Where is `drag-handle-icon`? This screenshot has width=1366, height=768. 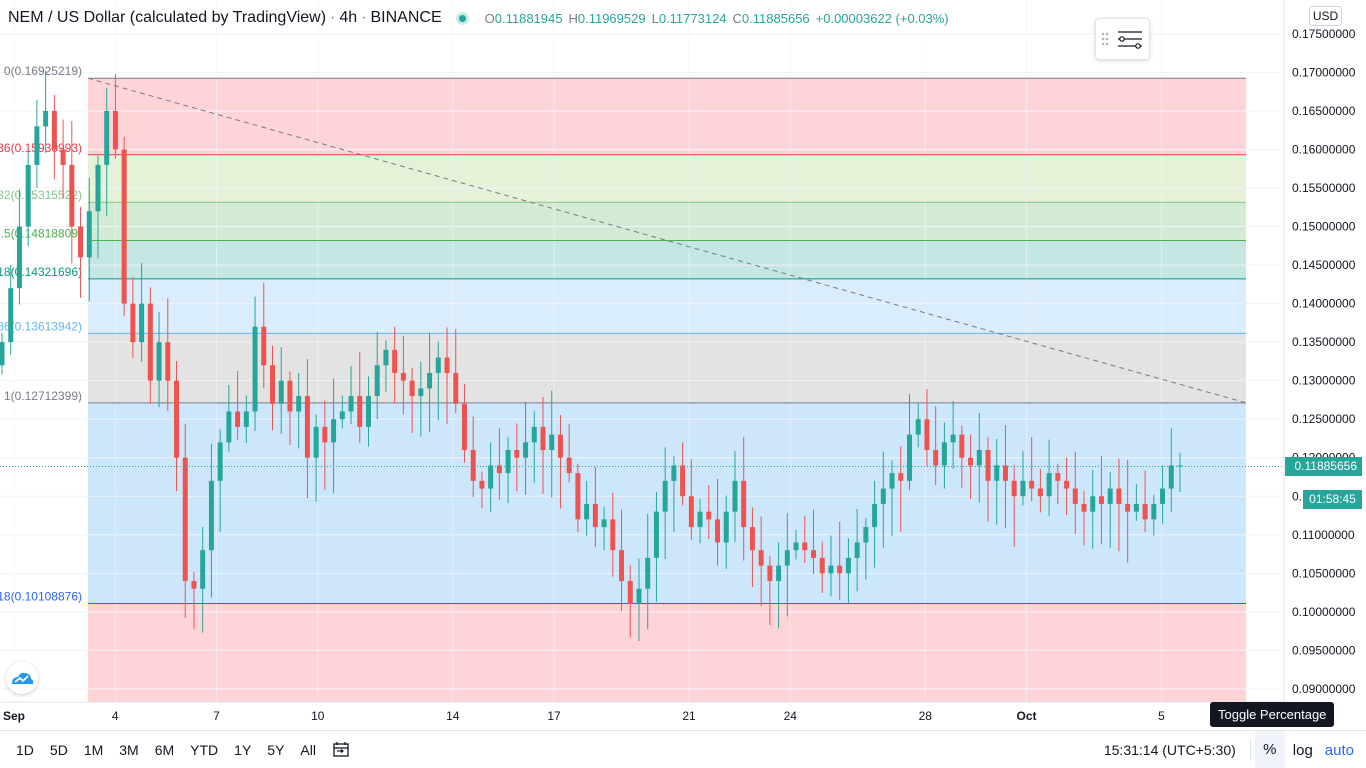 drag-handle-icon is located at coordinates (1121, 40).